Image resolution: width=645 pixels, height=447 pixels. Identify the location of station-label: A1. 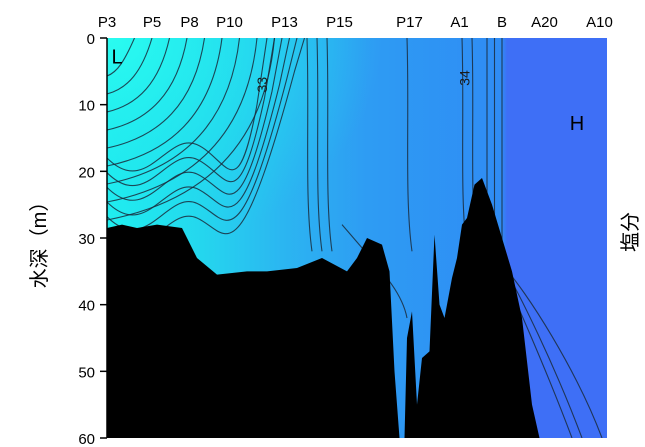
(459, 22).